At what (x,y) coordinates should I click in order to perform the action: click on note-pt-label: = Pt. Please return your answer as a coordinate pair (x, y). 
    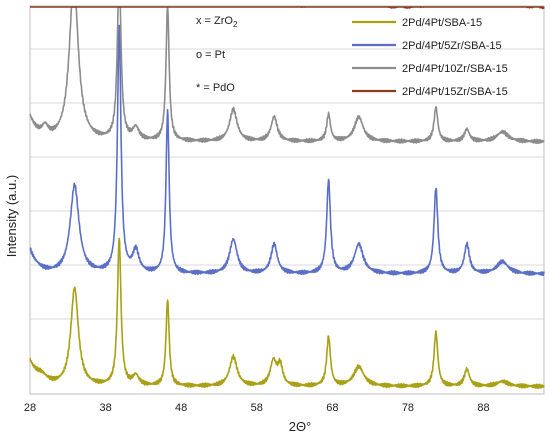
    Looking at the image, I should click on (213, 55).